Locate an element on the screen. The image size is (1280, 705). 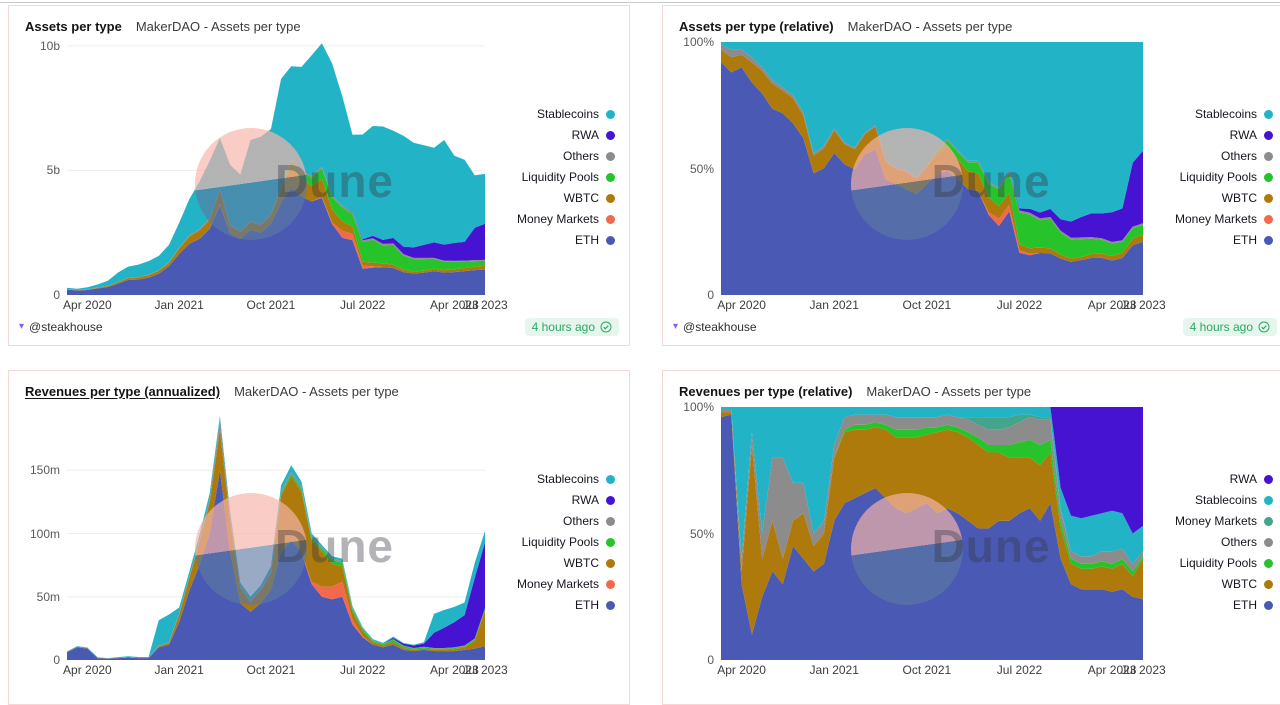
x-axis-label: Jul 2023 is located at coordinates (485, 670).